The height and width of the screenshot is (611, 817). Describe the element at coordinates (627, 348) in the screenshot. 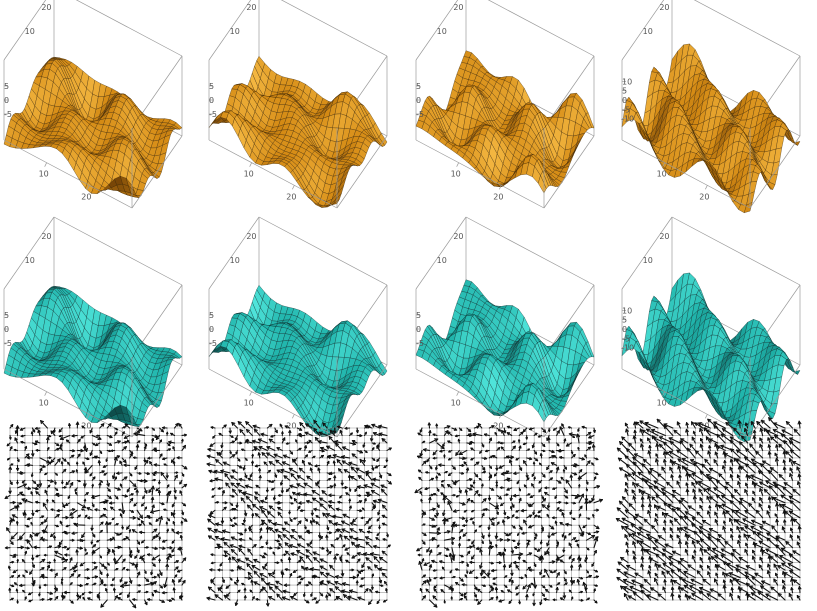

I see `z-tick-label: -10` at that location.